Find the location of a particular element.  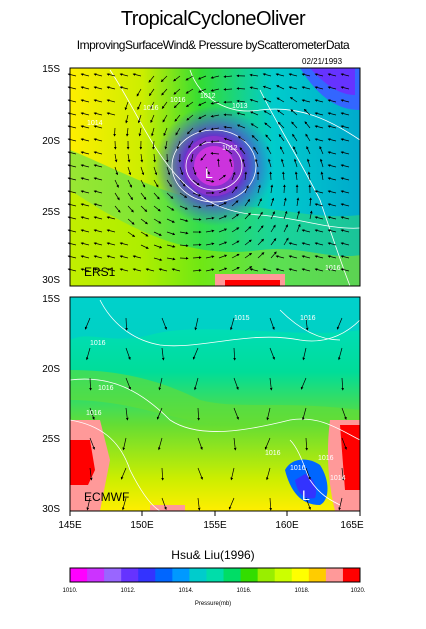

colorbar-tick: 1014. is located at coordinates (186, 591).